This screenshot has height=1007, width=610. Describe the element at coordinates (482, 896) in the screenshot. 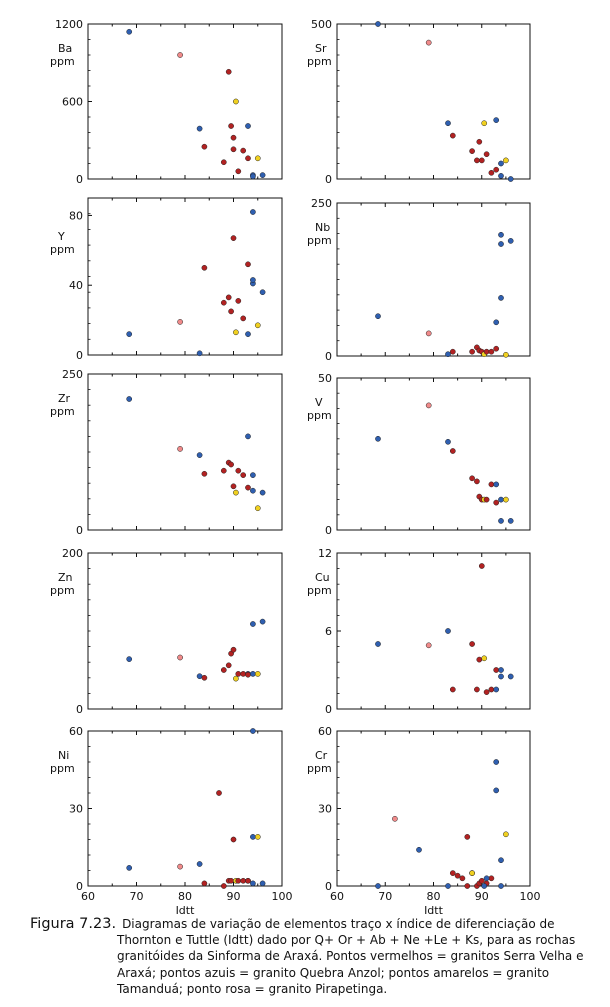

I see `x-tick-label: 90` at that location.